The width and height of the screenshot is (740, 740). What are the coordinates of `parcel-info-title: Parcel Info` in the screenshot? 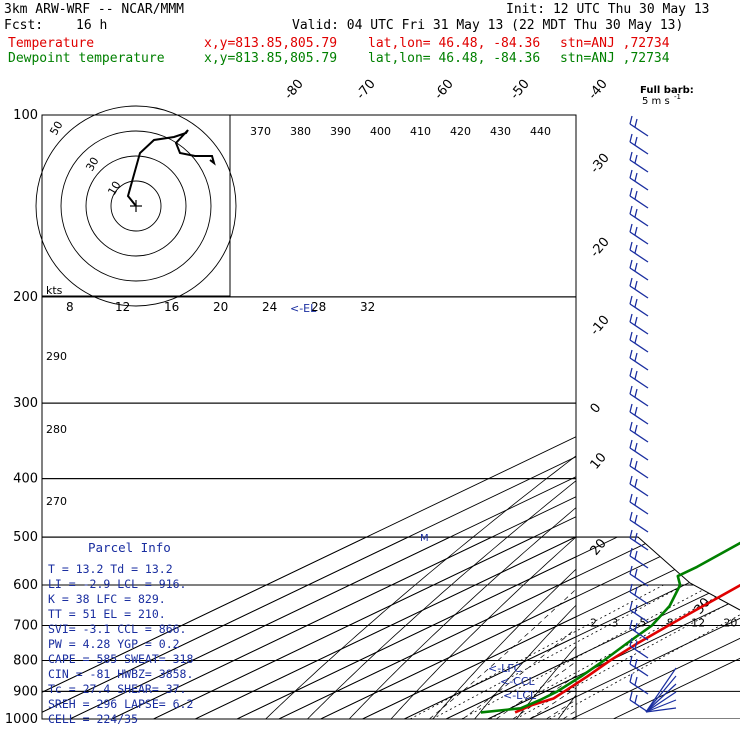 It's located at (129, 547).